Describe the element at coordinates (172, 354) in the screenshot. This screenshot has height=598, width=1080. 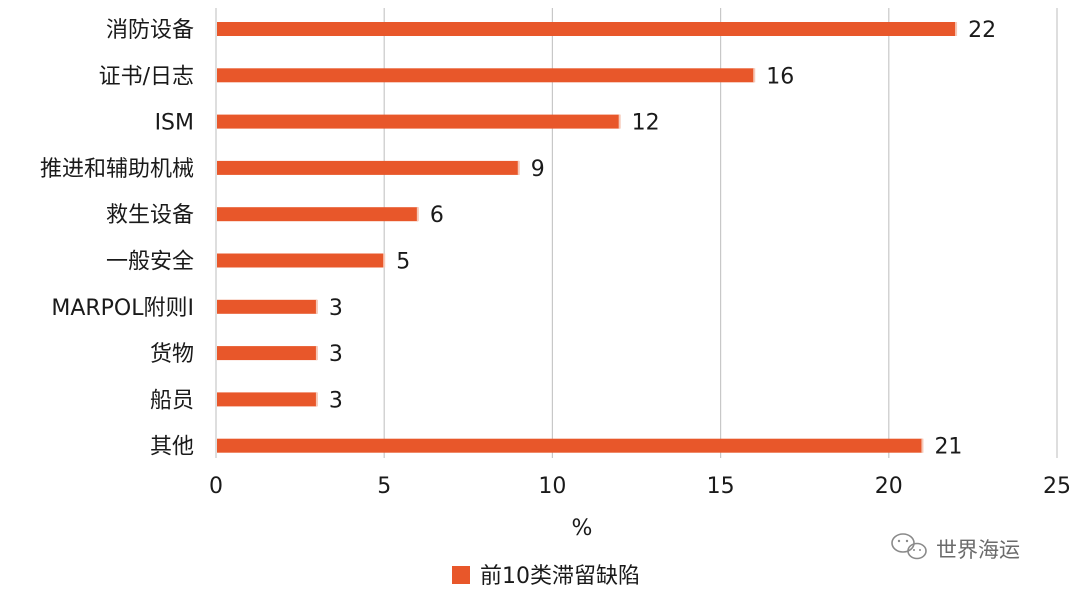
I see `category-label: 货物` at that location.